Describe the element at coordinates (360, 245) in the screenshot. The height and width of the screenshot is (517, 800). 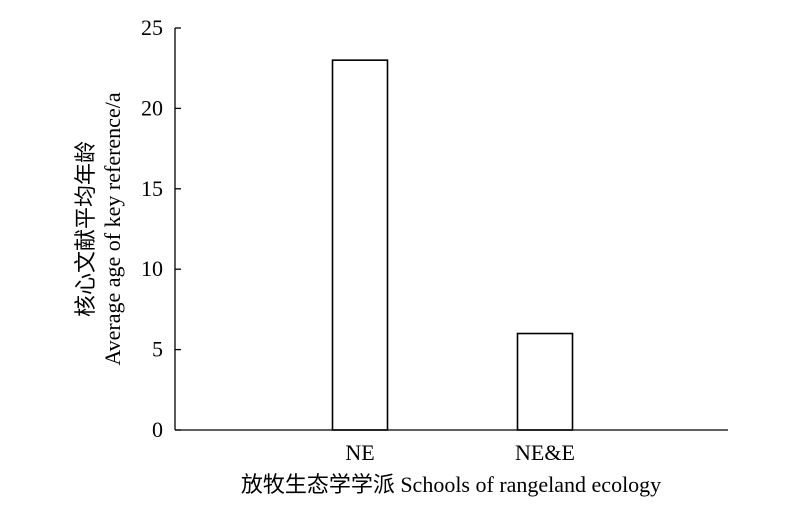
I see `bar-ne` at that location.